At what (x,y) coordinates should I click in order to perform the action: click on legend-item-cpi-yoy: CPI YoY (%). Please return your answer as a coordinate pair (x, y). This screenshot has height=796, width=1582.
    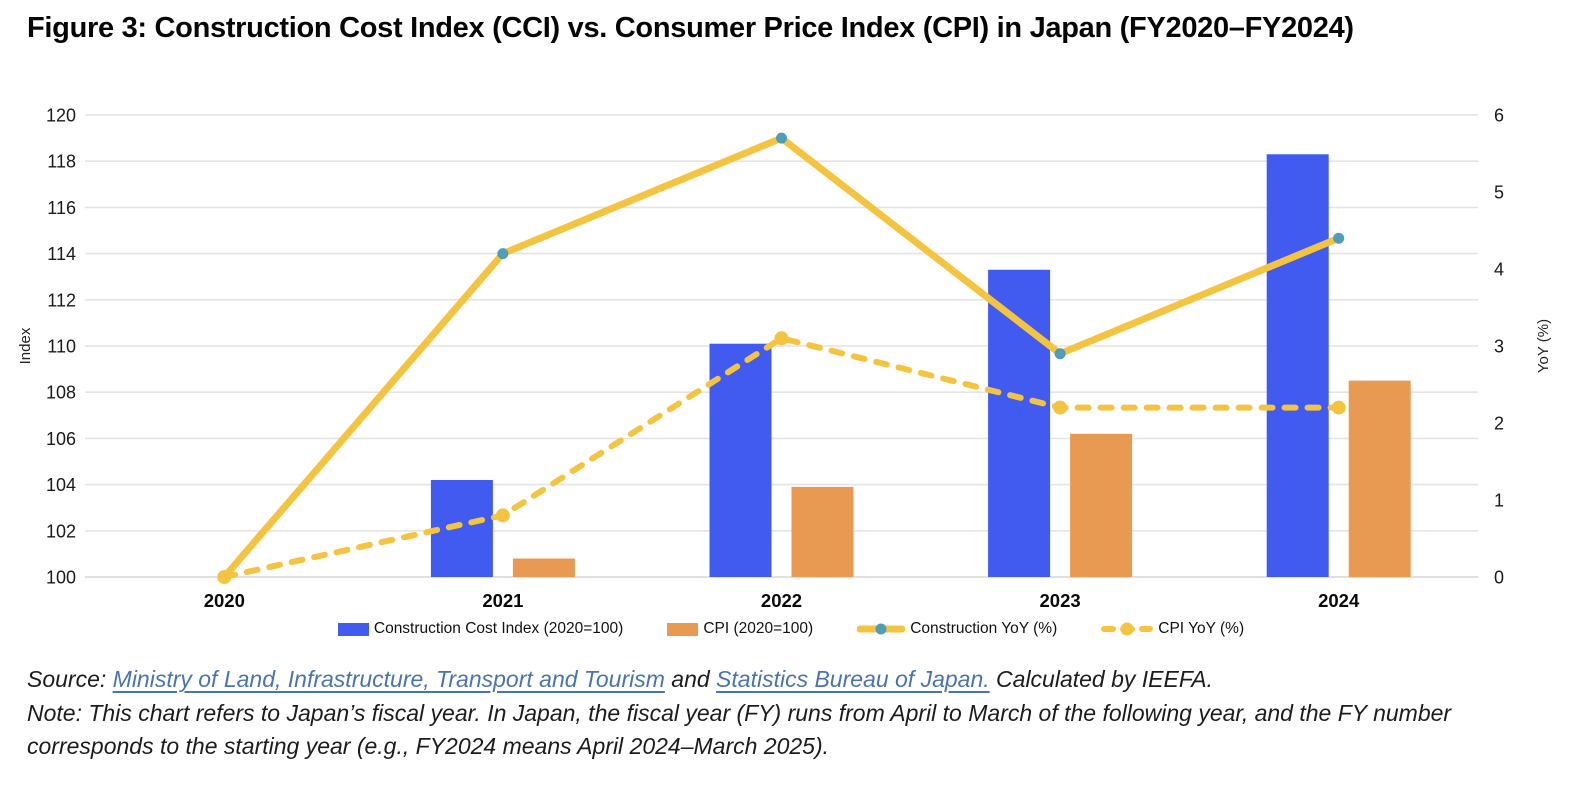
    Looking at the image, I should click on (1172, 629).